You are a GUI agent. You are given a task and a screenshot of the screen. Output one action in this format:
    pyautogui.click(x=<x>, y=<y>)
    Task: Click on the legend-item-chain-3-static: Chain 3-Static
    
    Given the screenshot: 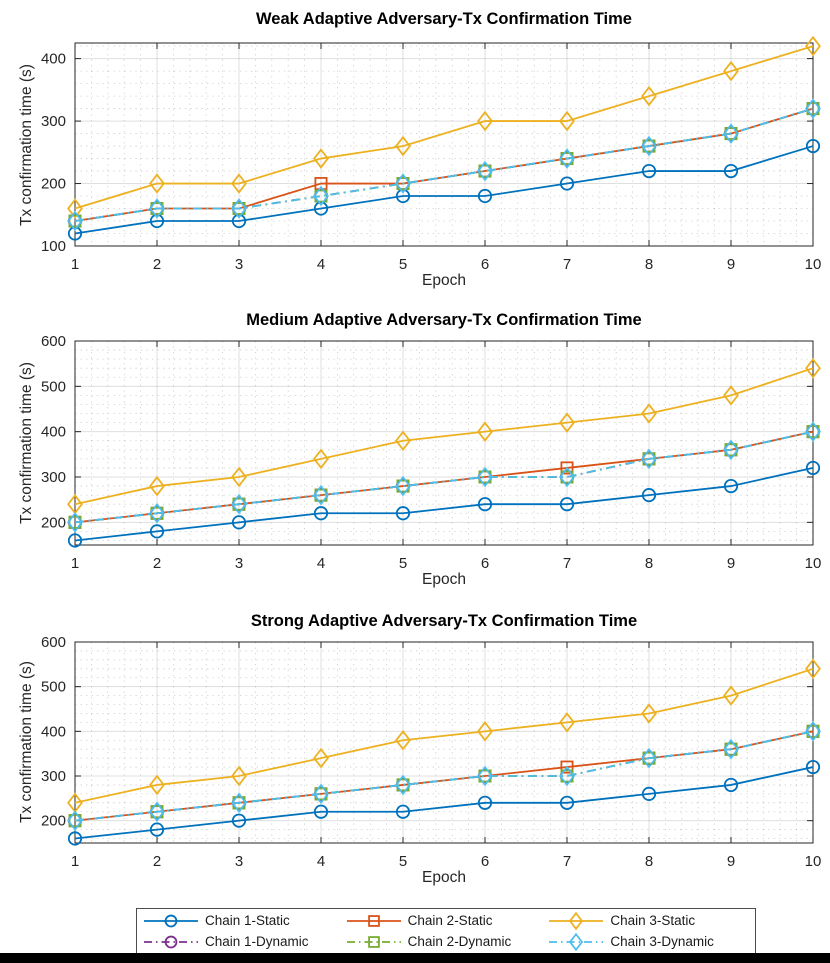 What is the action you would take?
    pyautogui.click(x=648, y=920)
    